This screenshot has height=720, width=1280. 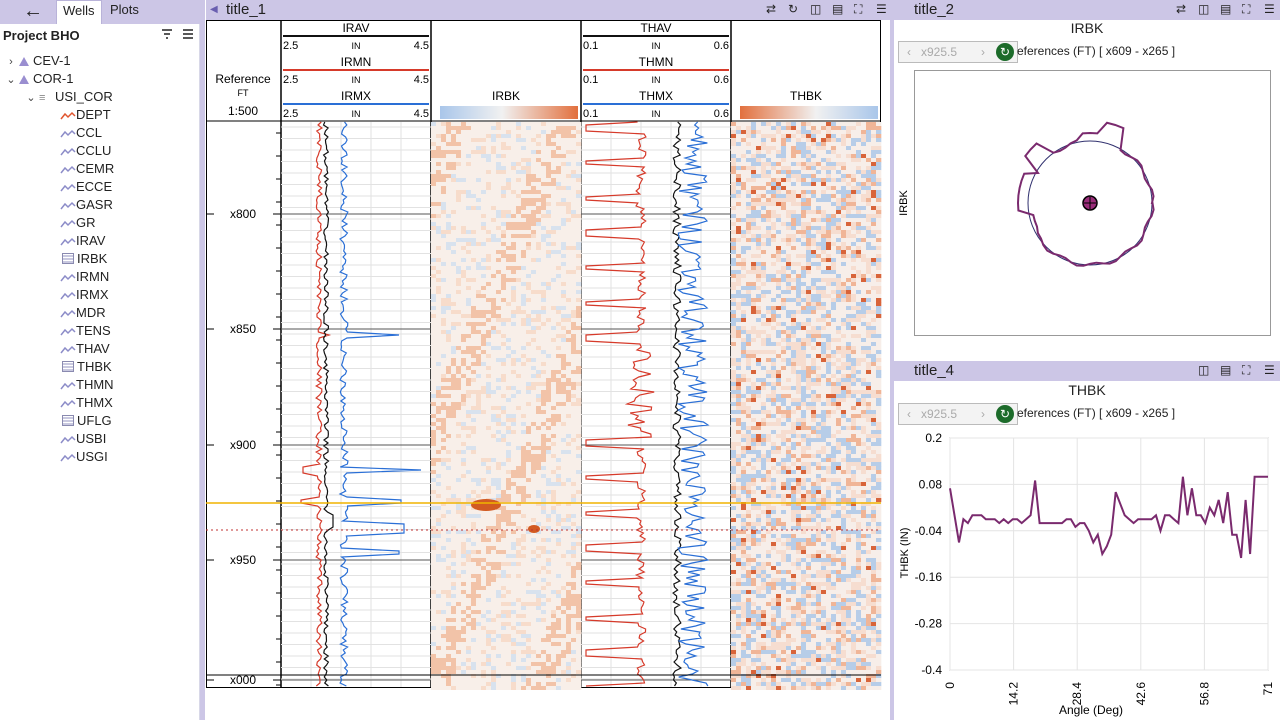 I want to click on tree-item-curve: TENS, so click(x=85, y=331).